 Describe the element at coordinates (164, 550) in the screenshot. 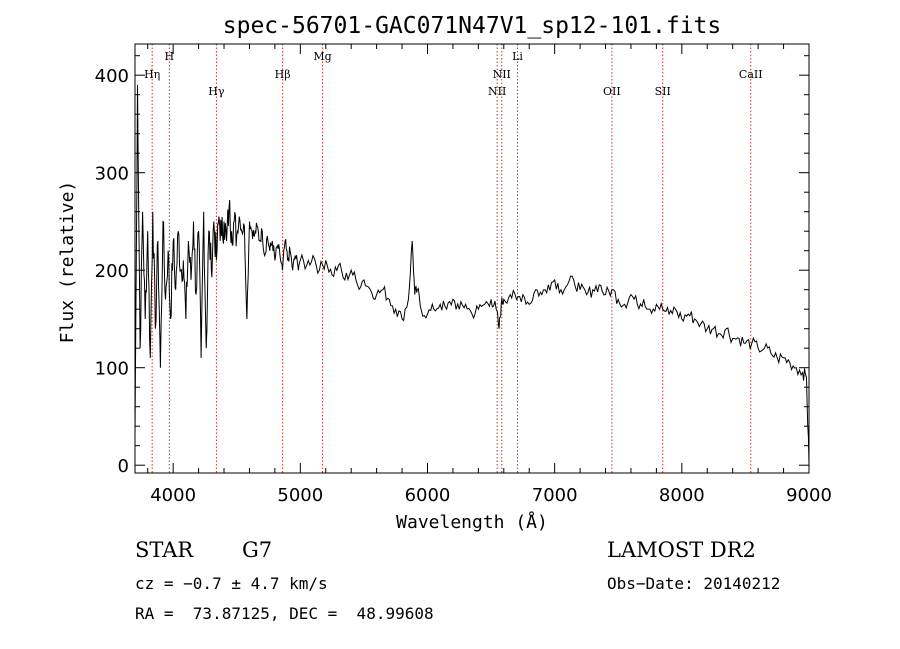

I see `object-class: STAR` at that location.